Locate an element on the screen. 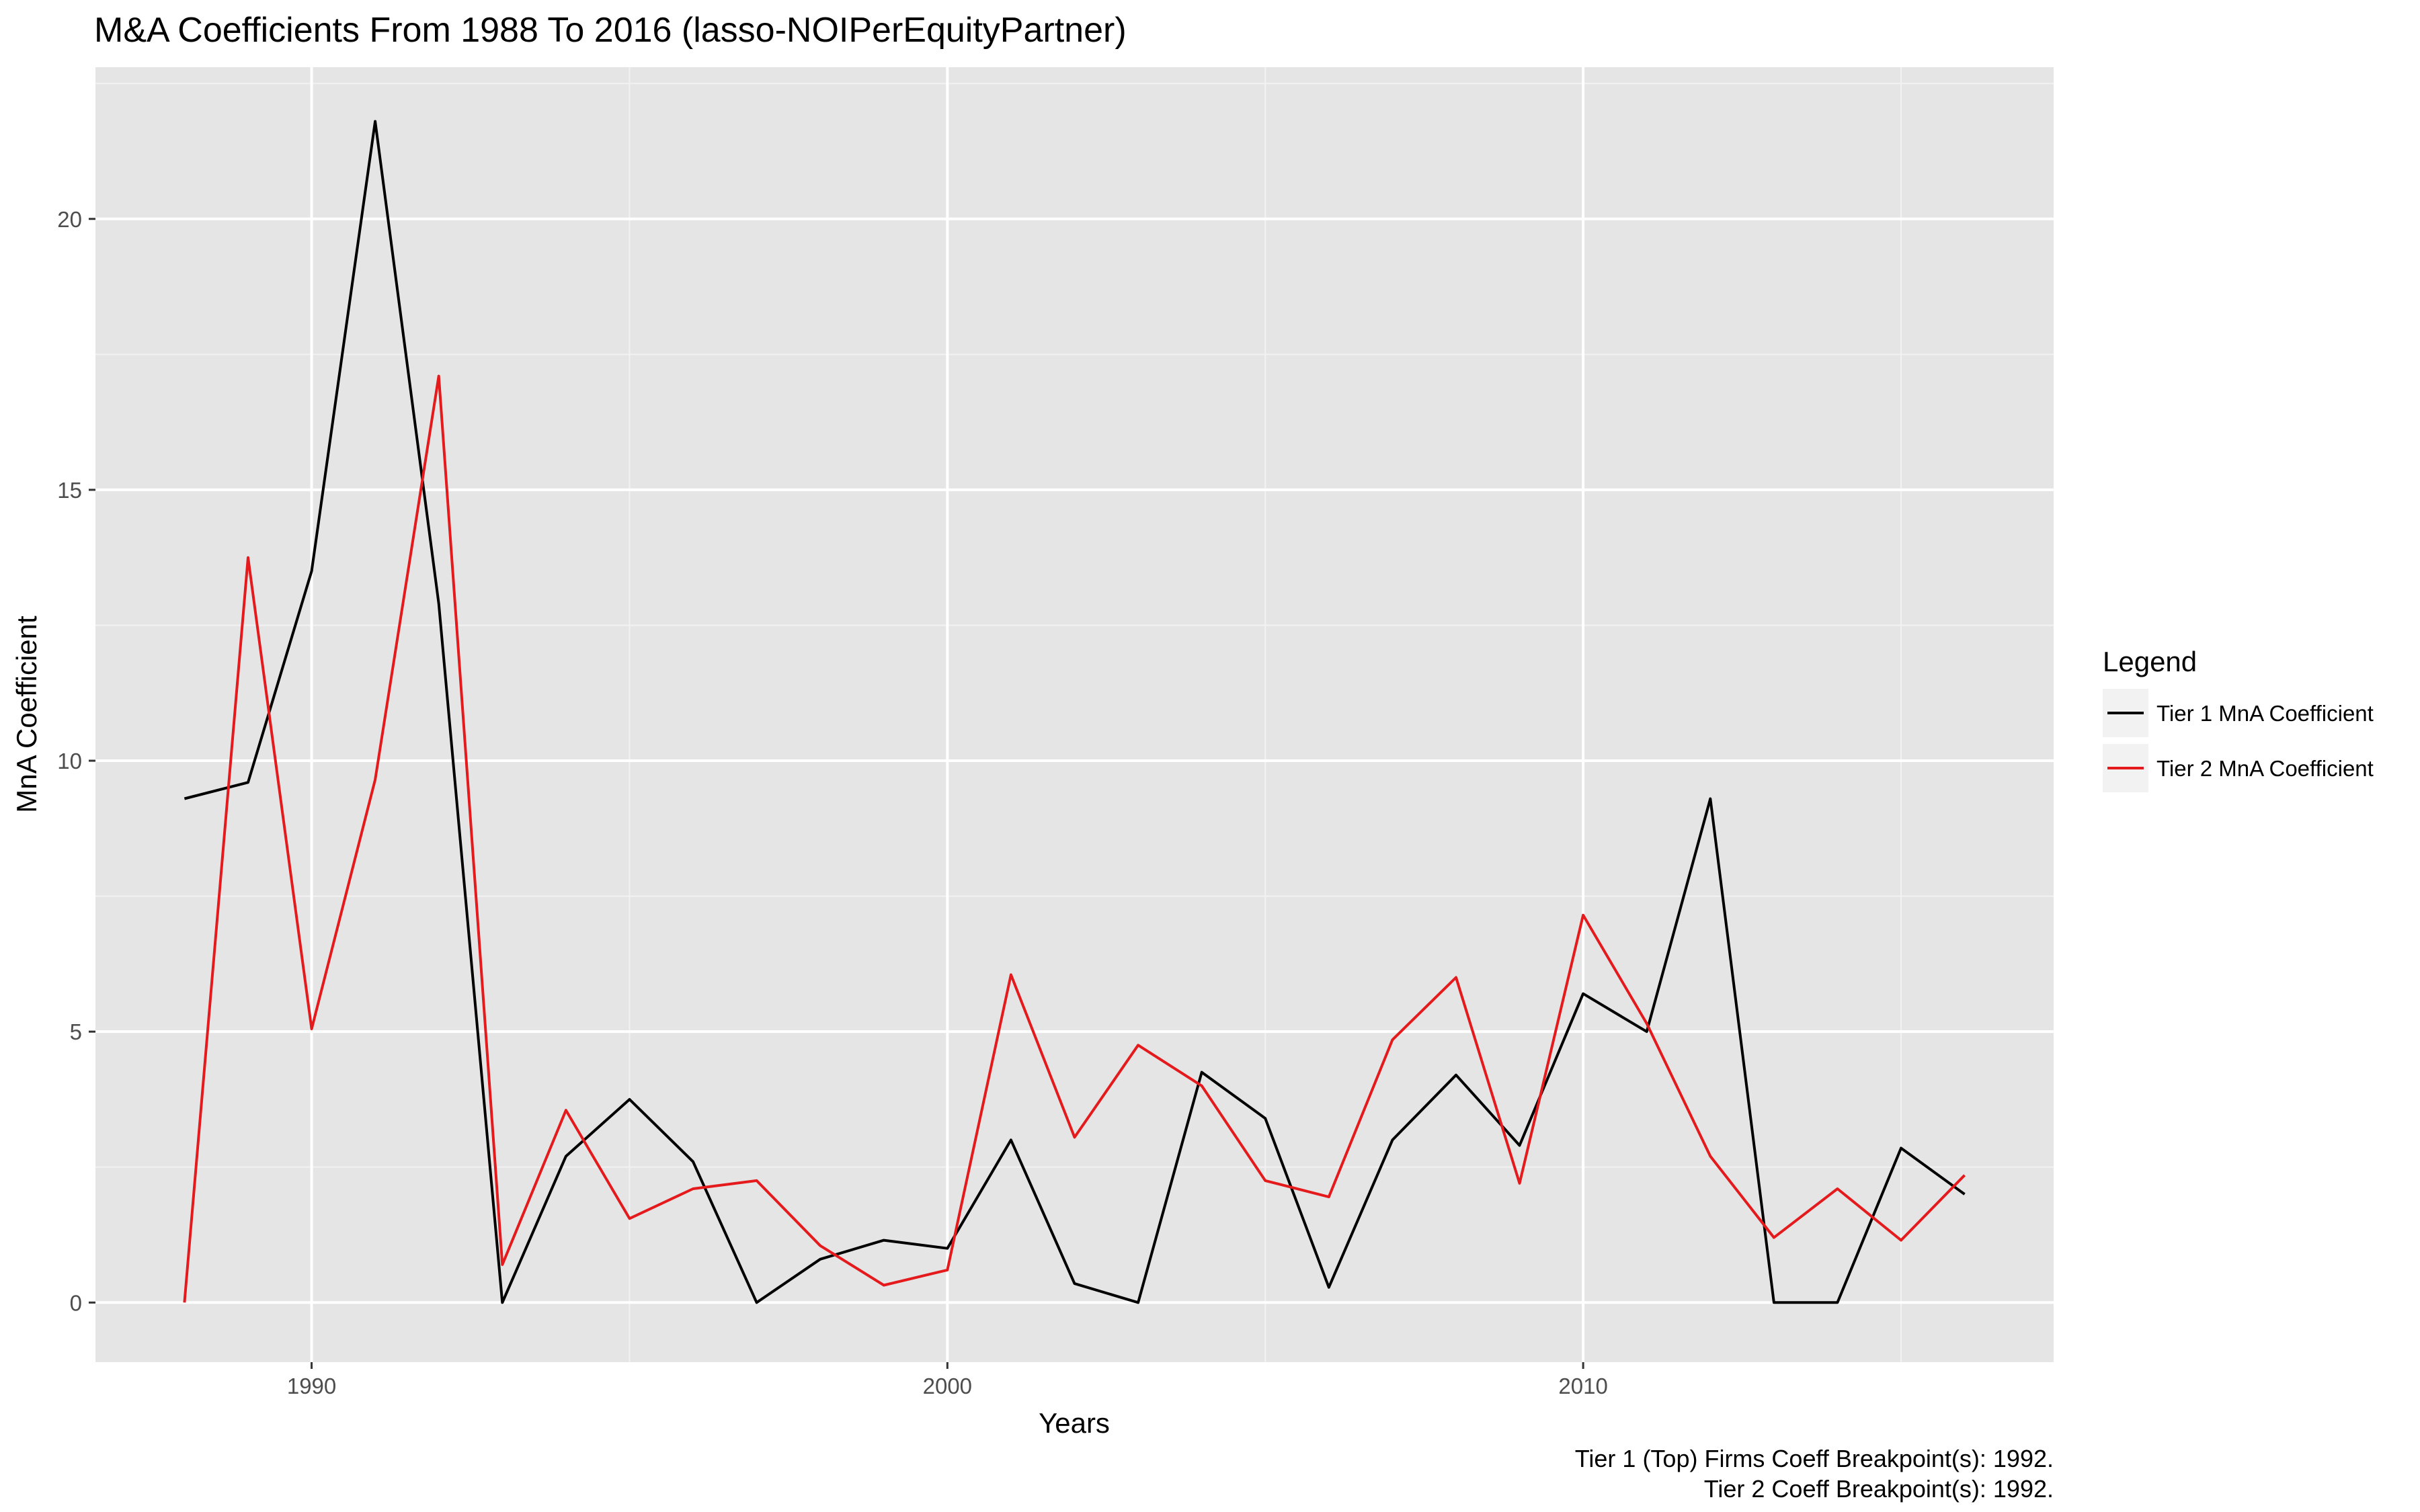 This screenshot has height=1512, width=2420. y-tick-label: 10 is located at coordinates (69, 761).